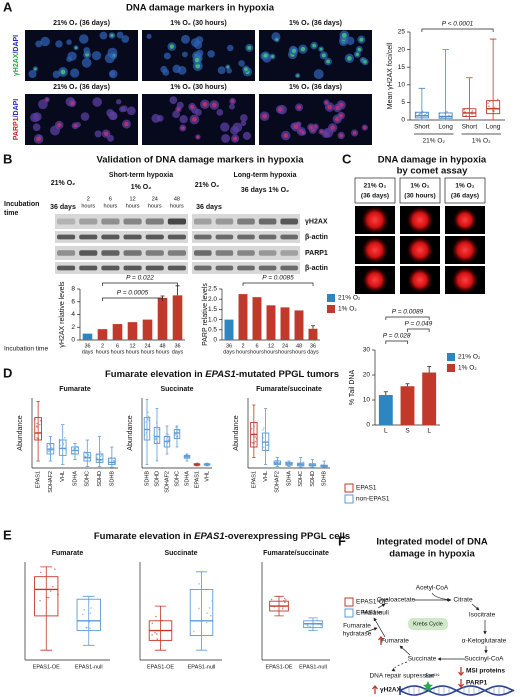  What do you see at coordinates (469, 357) in the screenshot?
I see `legend-label: 21% O₂` at bounding box center [469, 357].